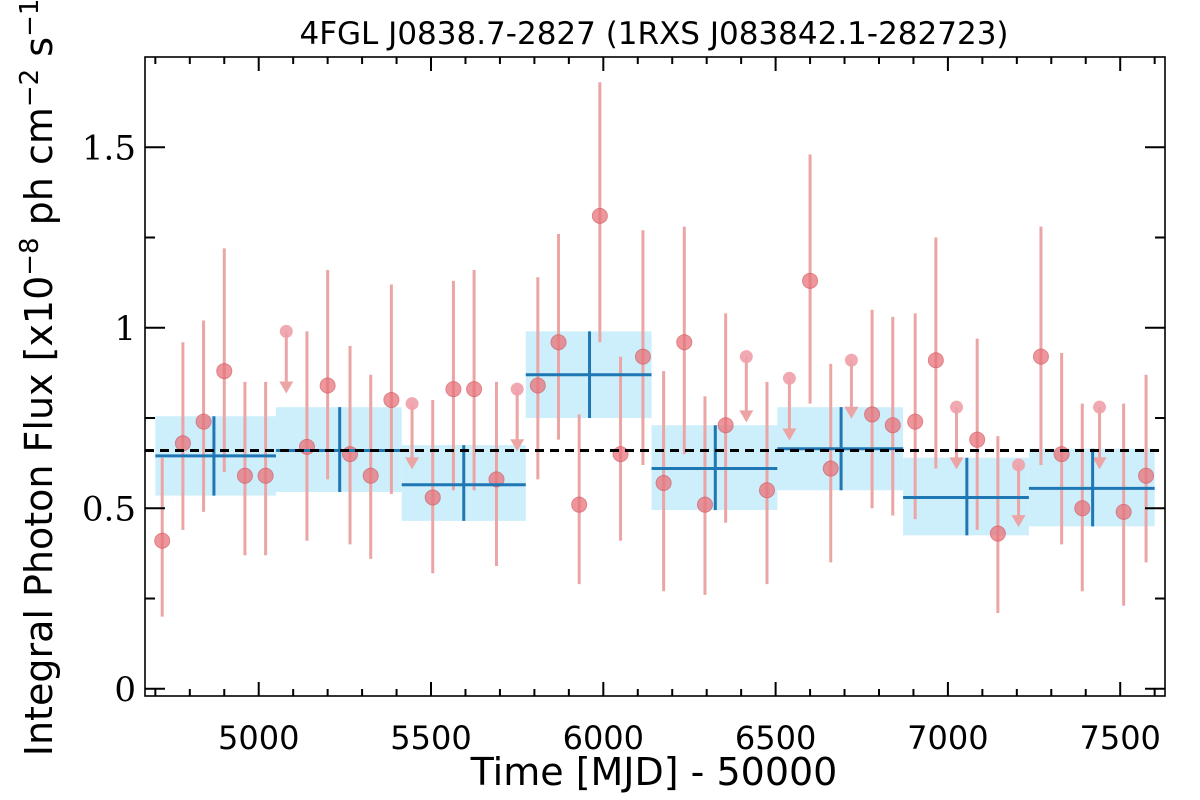 This screenshot has width=1200, height=800. What do you see at coordinates (39, 516) in the screenshot?
I see `y-axis-label-main: Integral Photon Flux [x10` at bounding box center [39, 516].